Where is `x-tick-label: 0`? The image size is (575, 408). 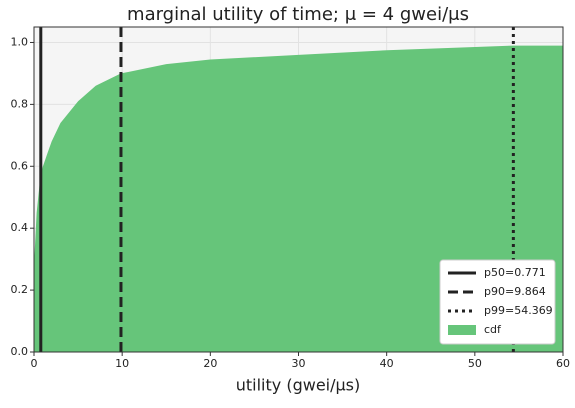
x-tick-label: 0 is located at coordinates (34, 363).